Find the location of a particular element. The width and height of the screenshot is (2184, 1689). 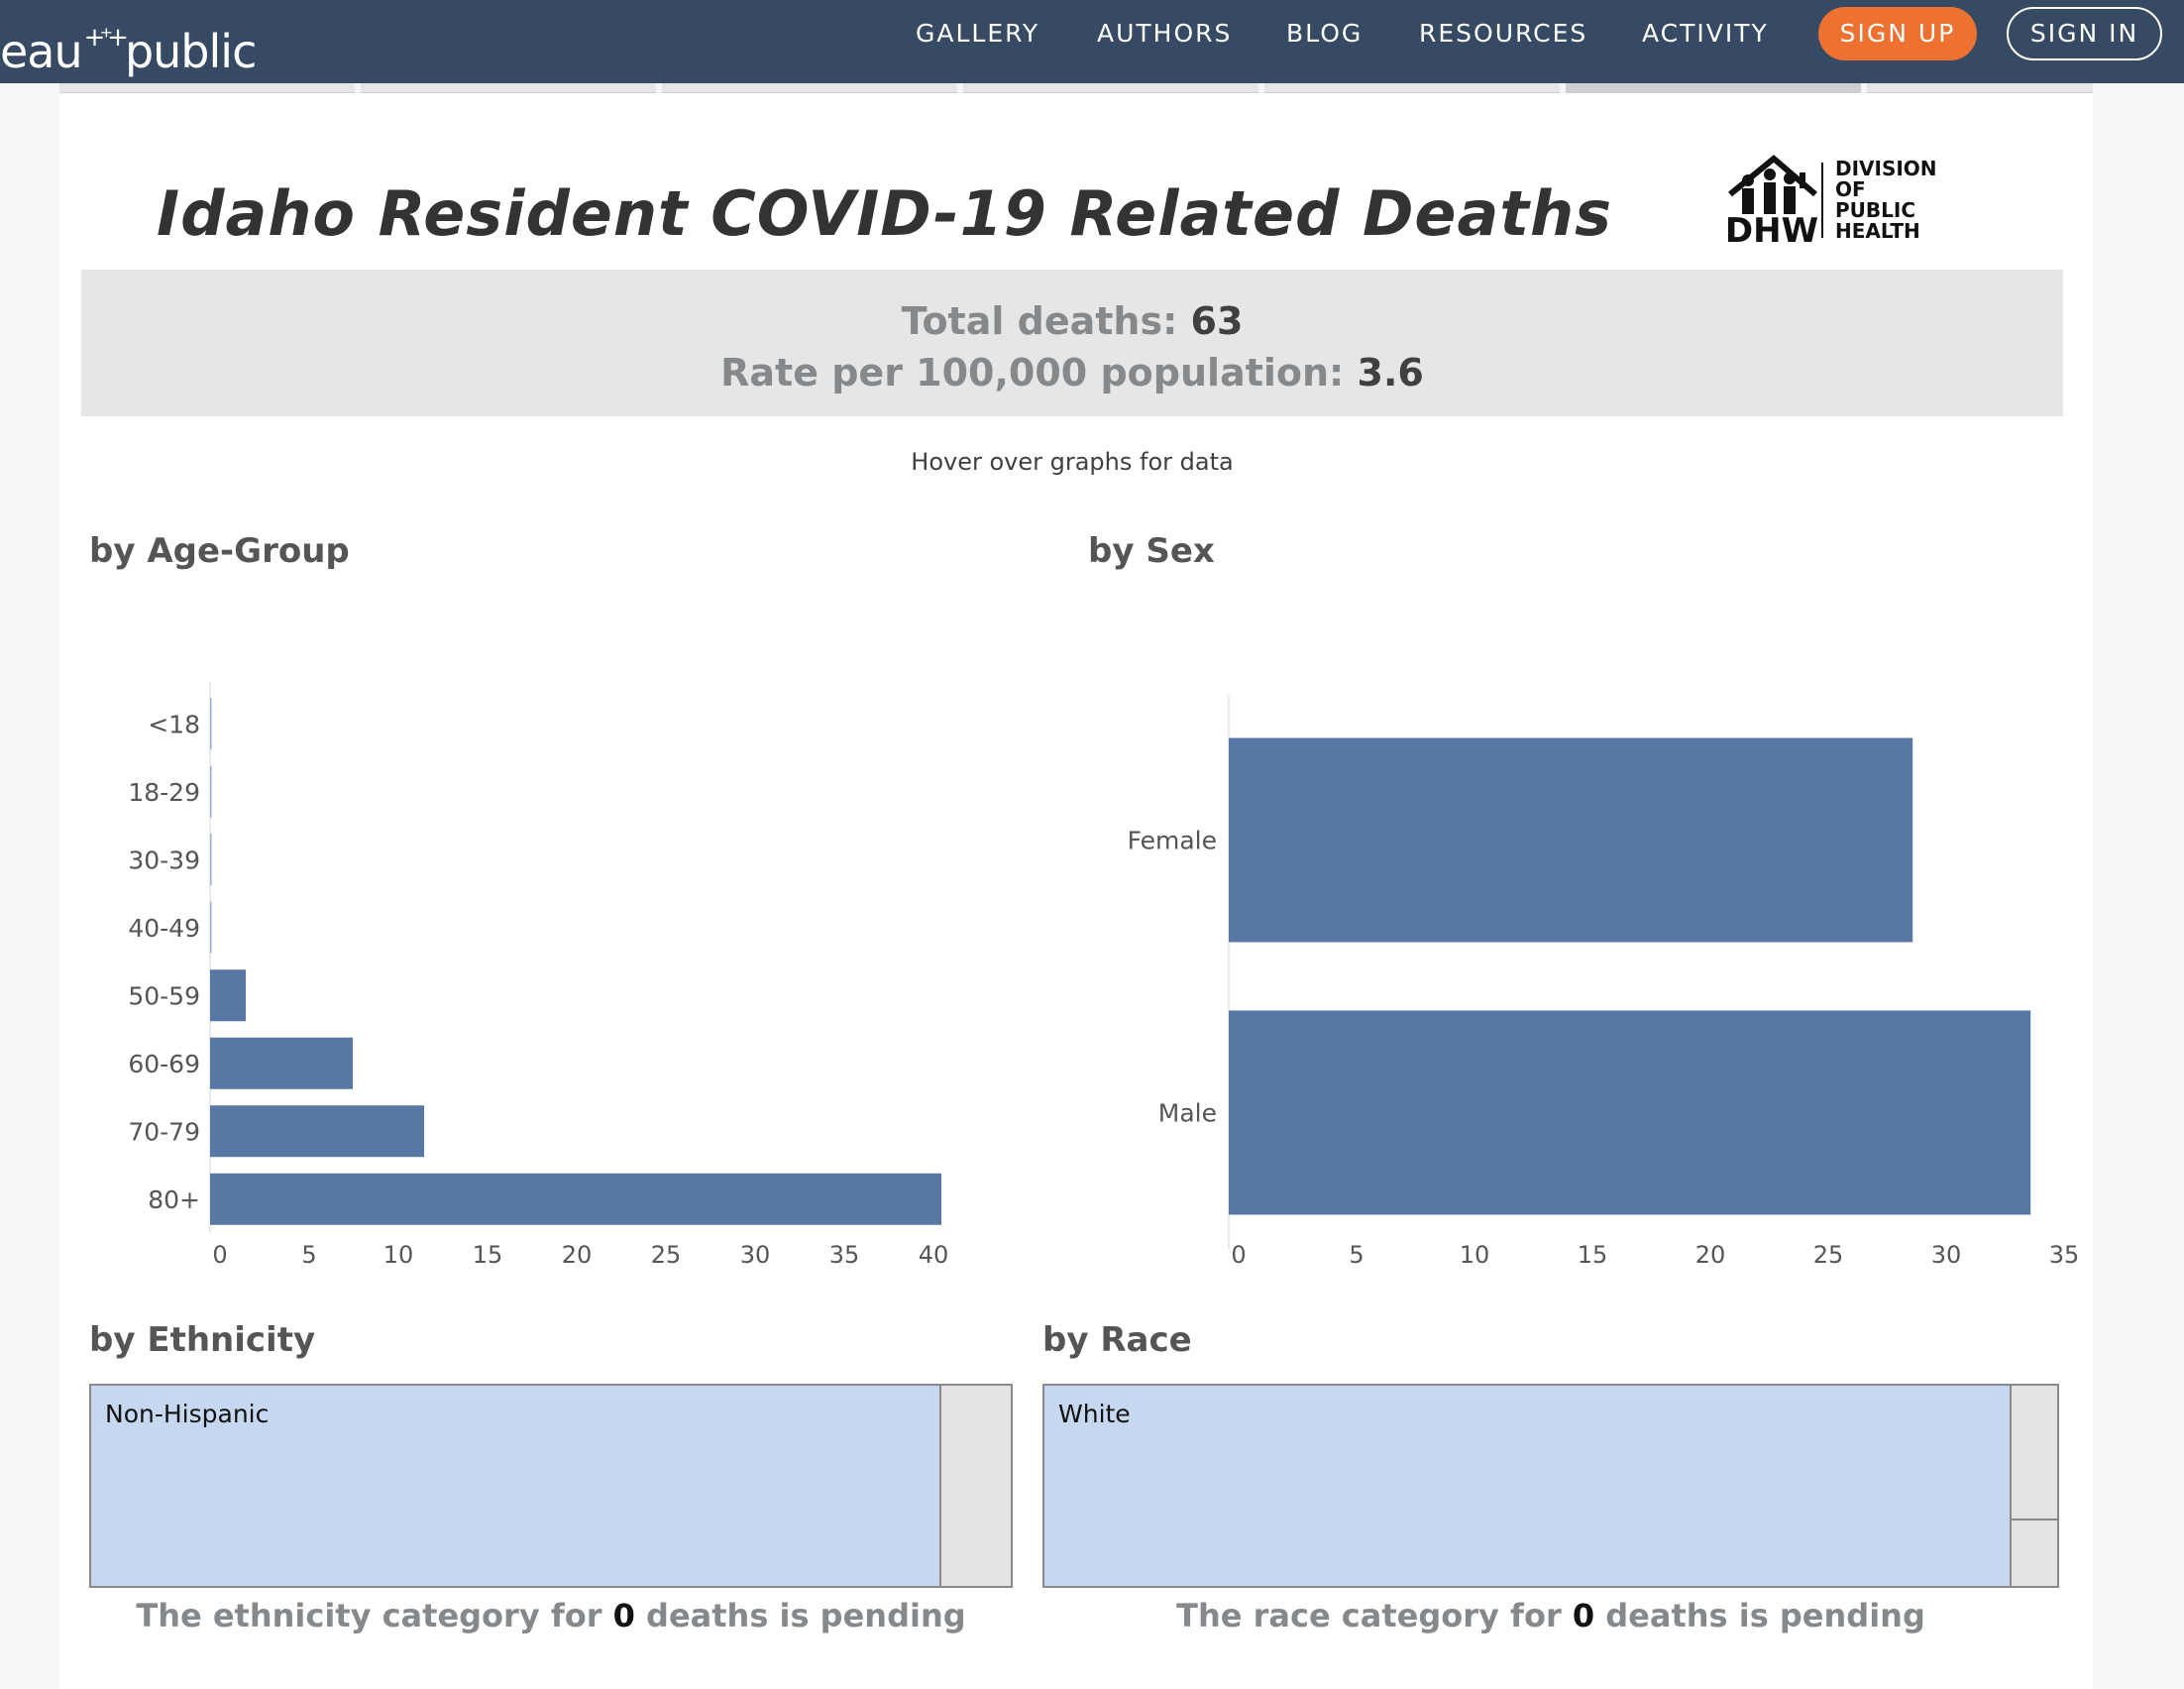

nav-resources: RESOURCES is located at coordinates (1503, 33).